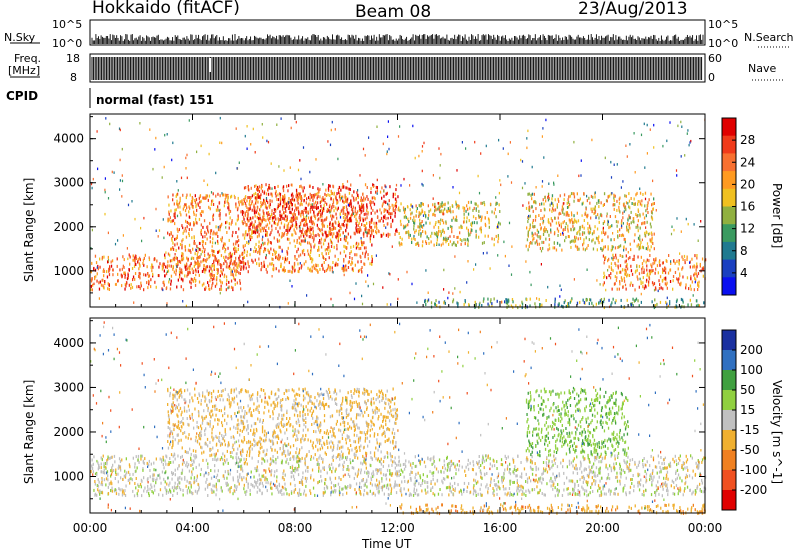  I want to click on velocity-cell, so click(379, 488).